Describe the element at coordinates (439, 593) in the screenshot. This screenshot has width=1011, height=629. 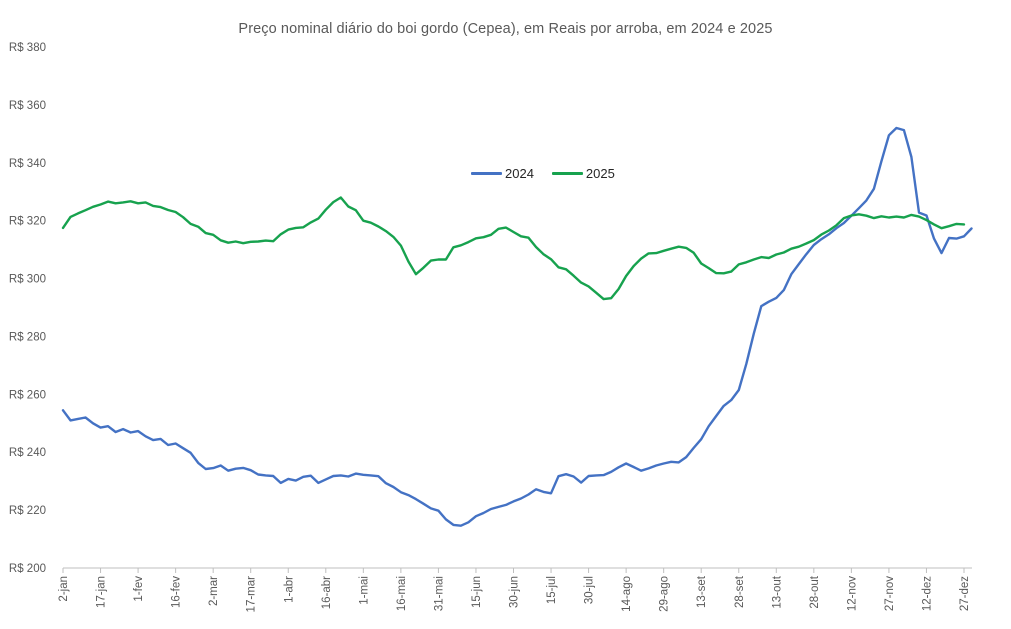
I see `x-tick-label: 31-mai` at that location.